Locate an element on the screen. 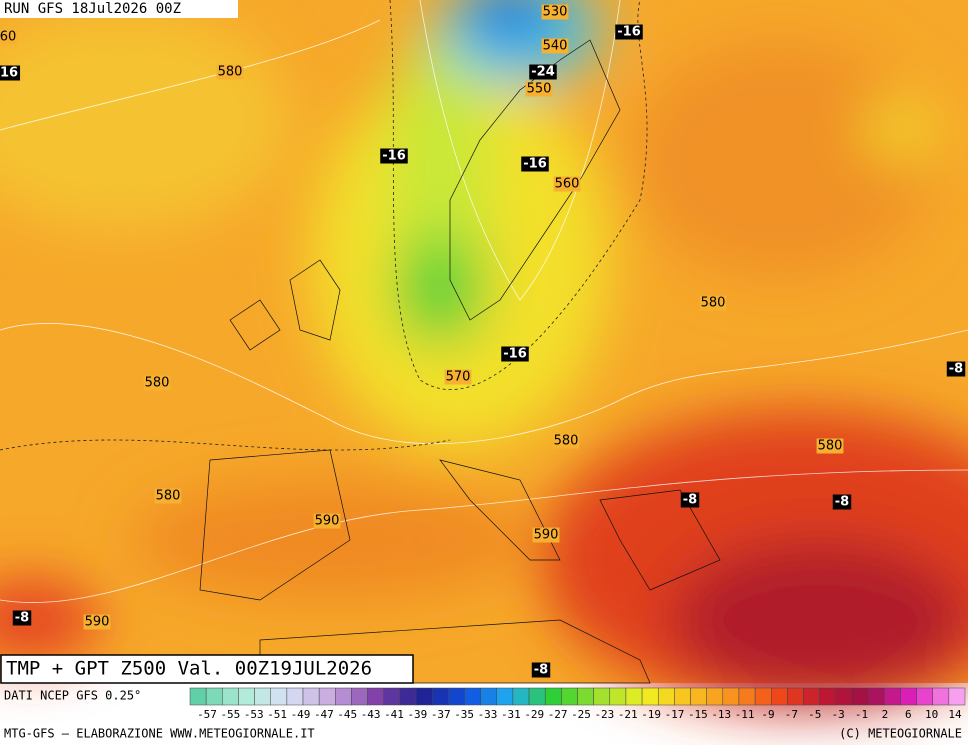 The image size is (968, 745). colorbar-label: -45 is located at coordinates (347, 714).